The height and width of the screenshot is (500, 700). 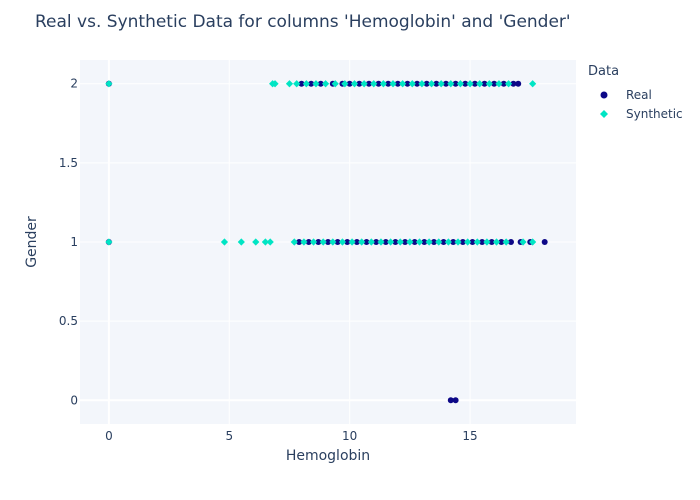 I want to click on legend-item-synthetic: Synthetic, so click(x=635, y=113).